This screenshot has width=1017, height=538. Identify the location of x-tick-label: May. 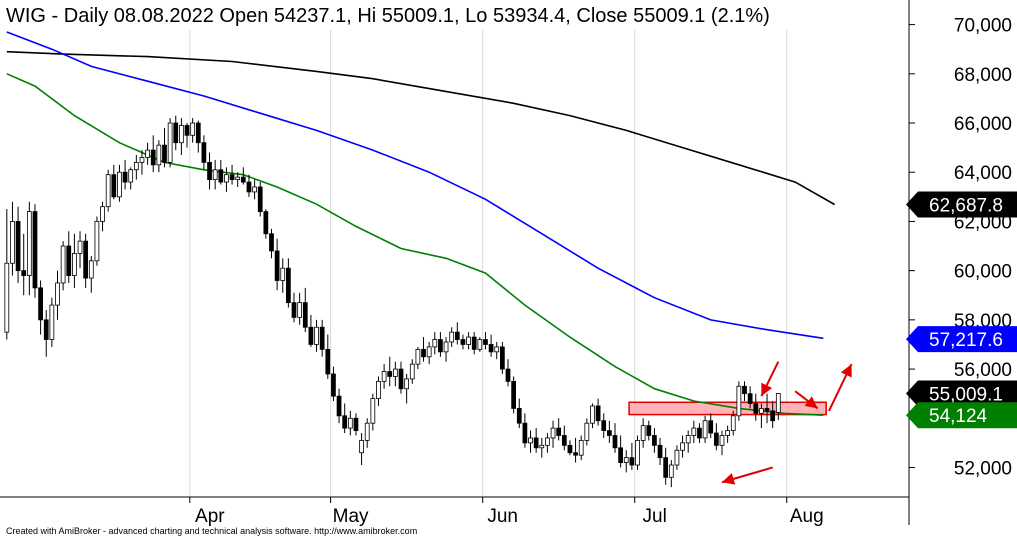
(351, 516).